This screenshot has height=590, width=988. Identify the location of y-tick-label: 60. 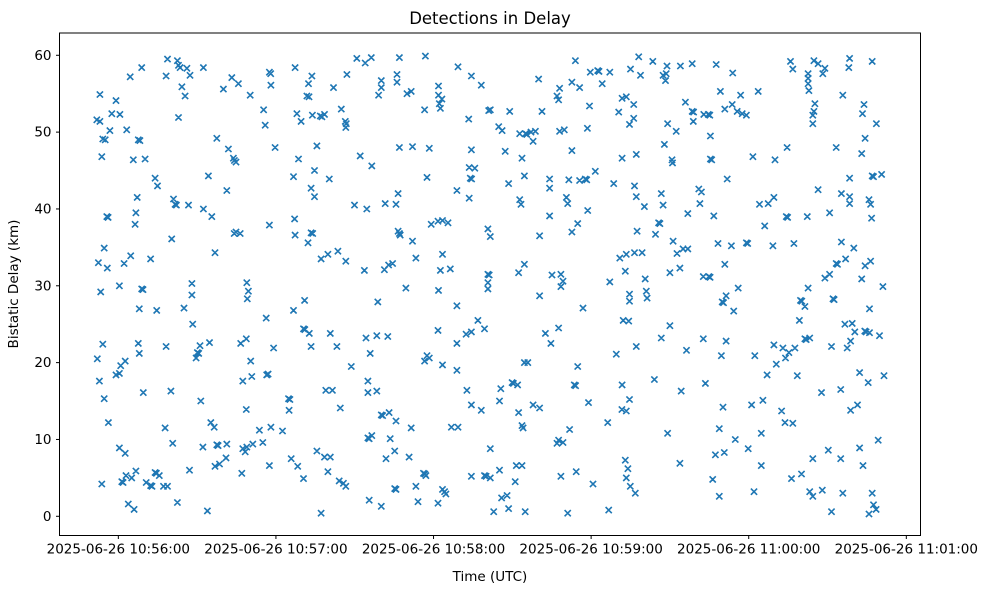
(42, 56).